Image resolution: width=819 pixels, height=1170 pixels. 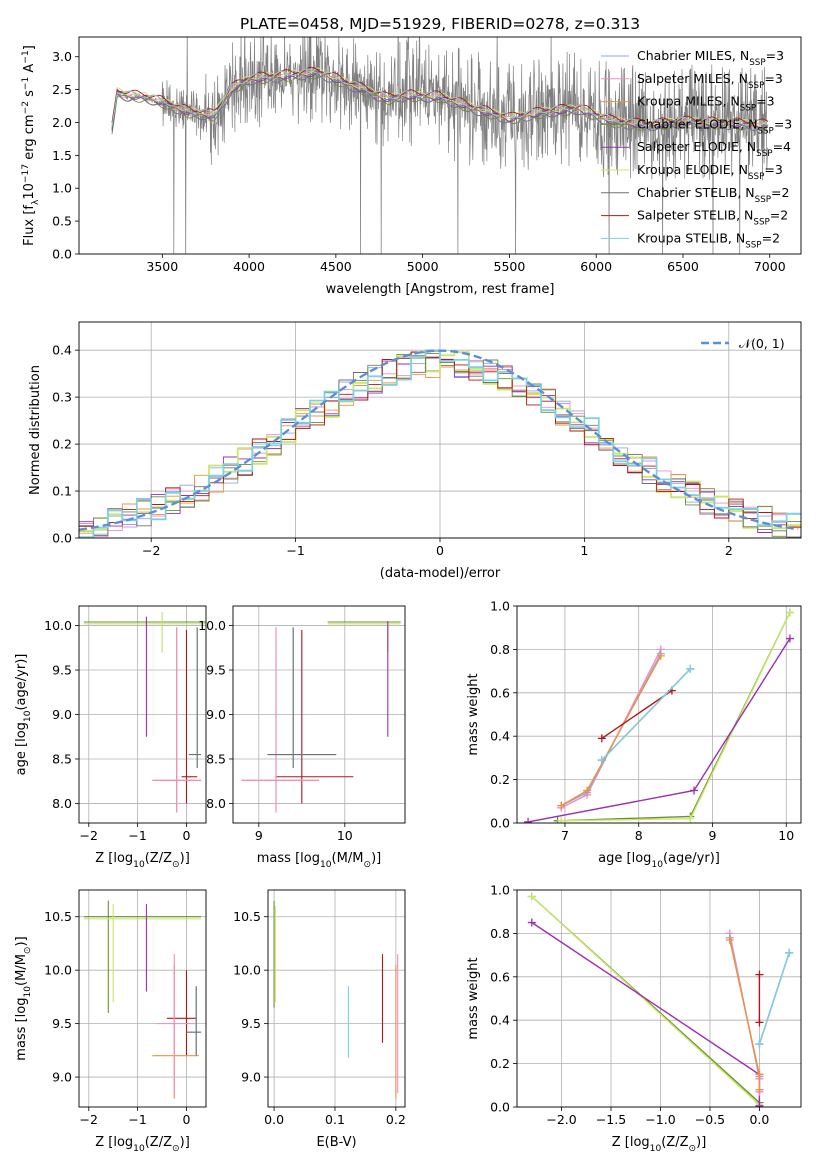 What do you see at coordinates (713, 835) in the screenshot?
I see `x-tick-label: 9` at bounding box center [713, 835].